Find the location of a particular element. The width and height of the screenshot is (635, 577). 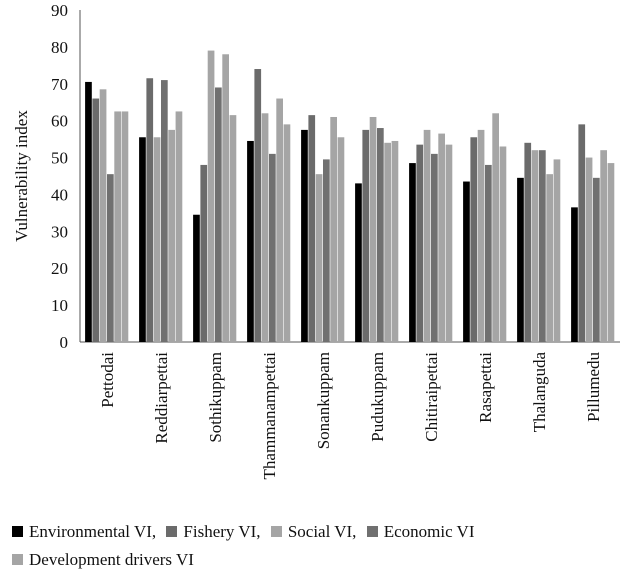

legend-label: Fishery VI, is located at coordinates (222, 531).